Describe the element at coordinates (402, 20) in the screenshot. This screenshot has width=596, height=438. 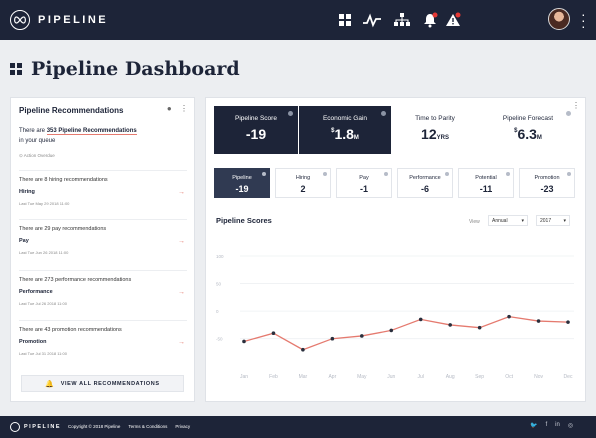
I see `org-chart-icon` at that location.